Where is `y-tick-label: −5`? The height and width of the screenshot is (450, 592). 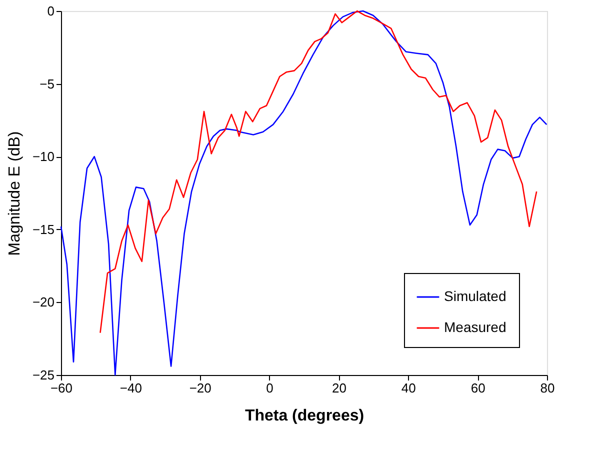
y-tick-label: −5 is located at coordinates (47, 84).